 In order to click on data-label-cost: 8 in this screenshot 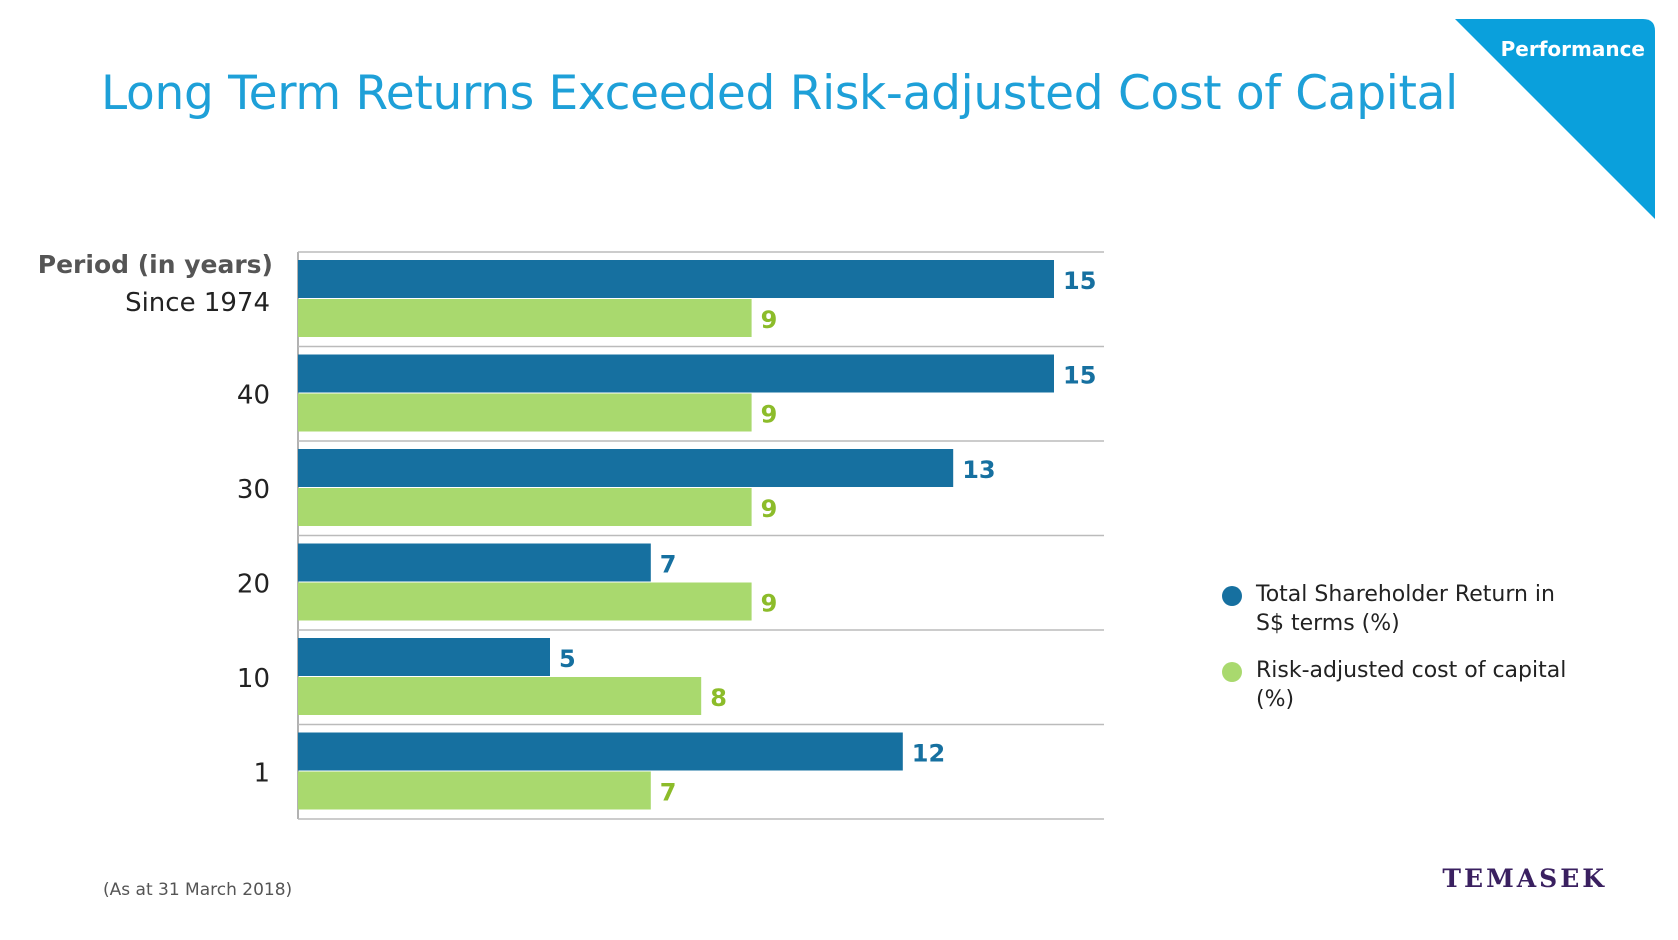, I will do `click(718, 698)`.